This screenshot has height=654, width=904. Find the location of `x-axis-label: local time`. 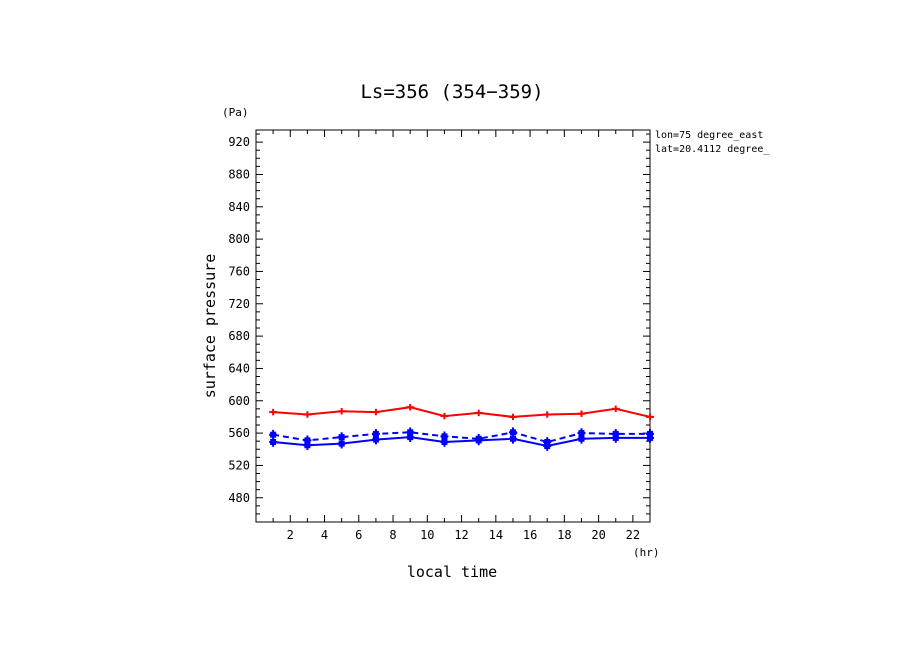

x-axis-label: local time is located at coordinates (452, 572).